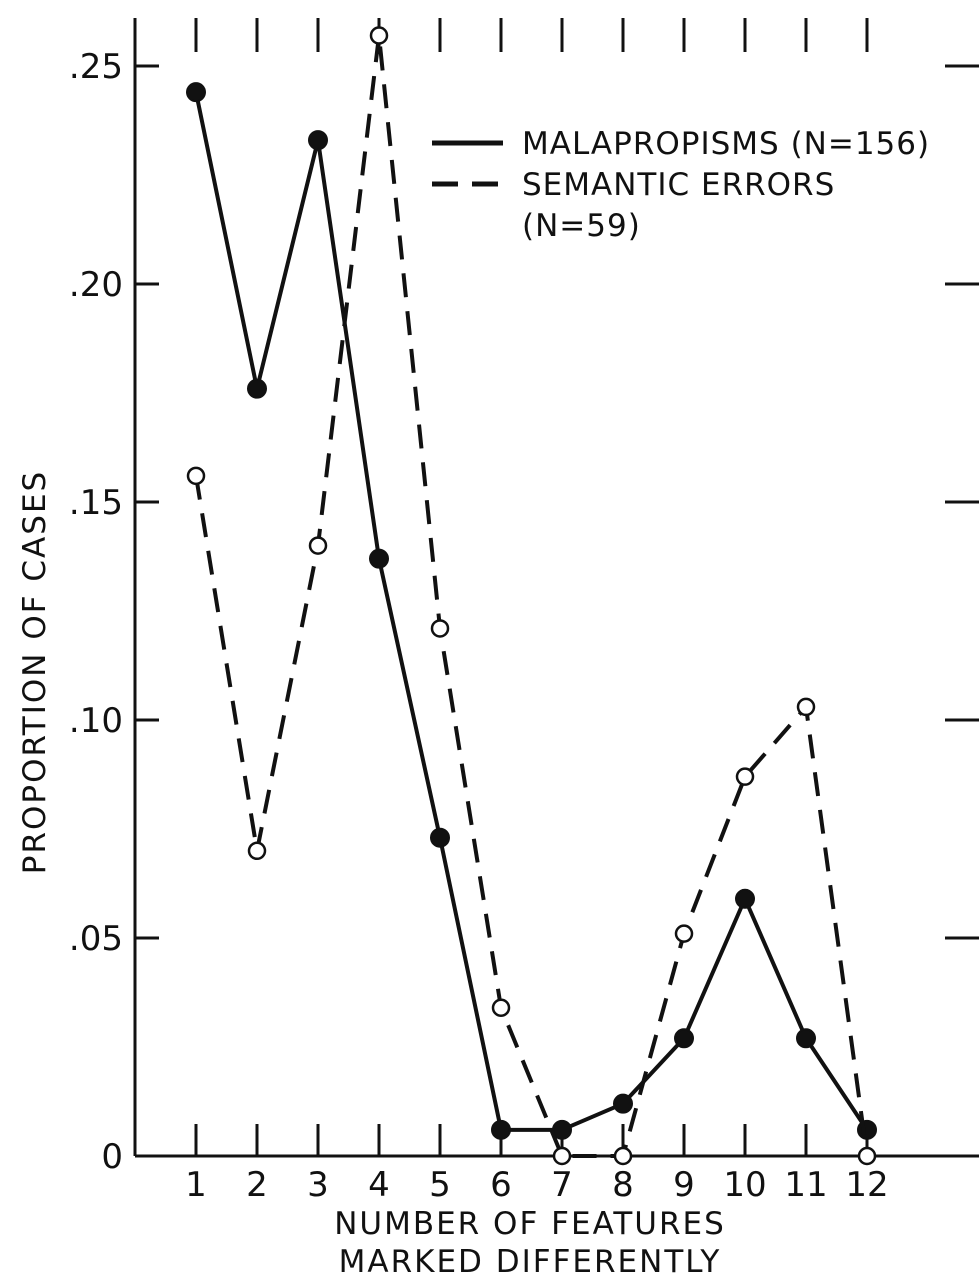  I want to click on x-tick-label: 2, so click(257, 1185).